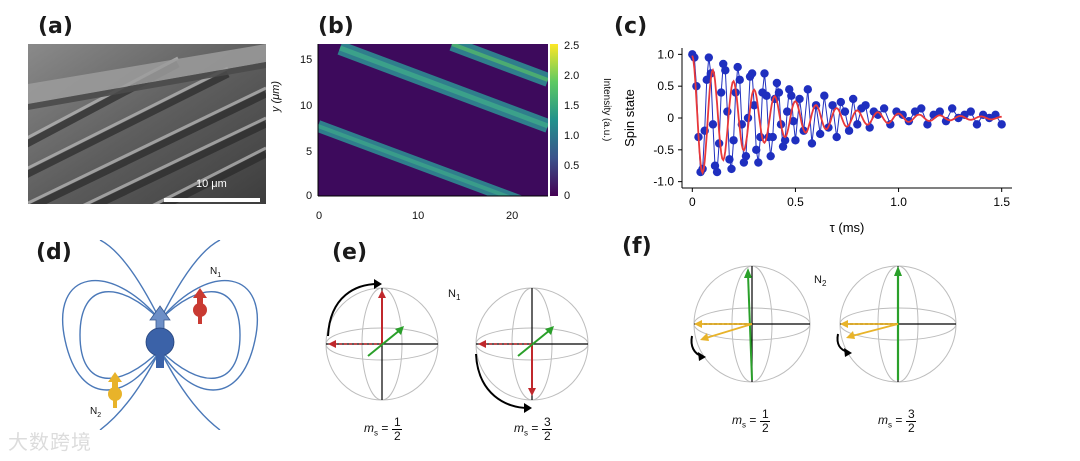 The height and width of the screenshot is (461, 1080). I want to click on ms-label-right-e: ms = 3 2, so click(533, 429).